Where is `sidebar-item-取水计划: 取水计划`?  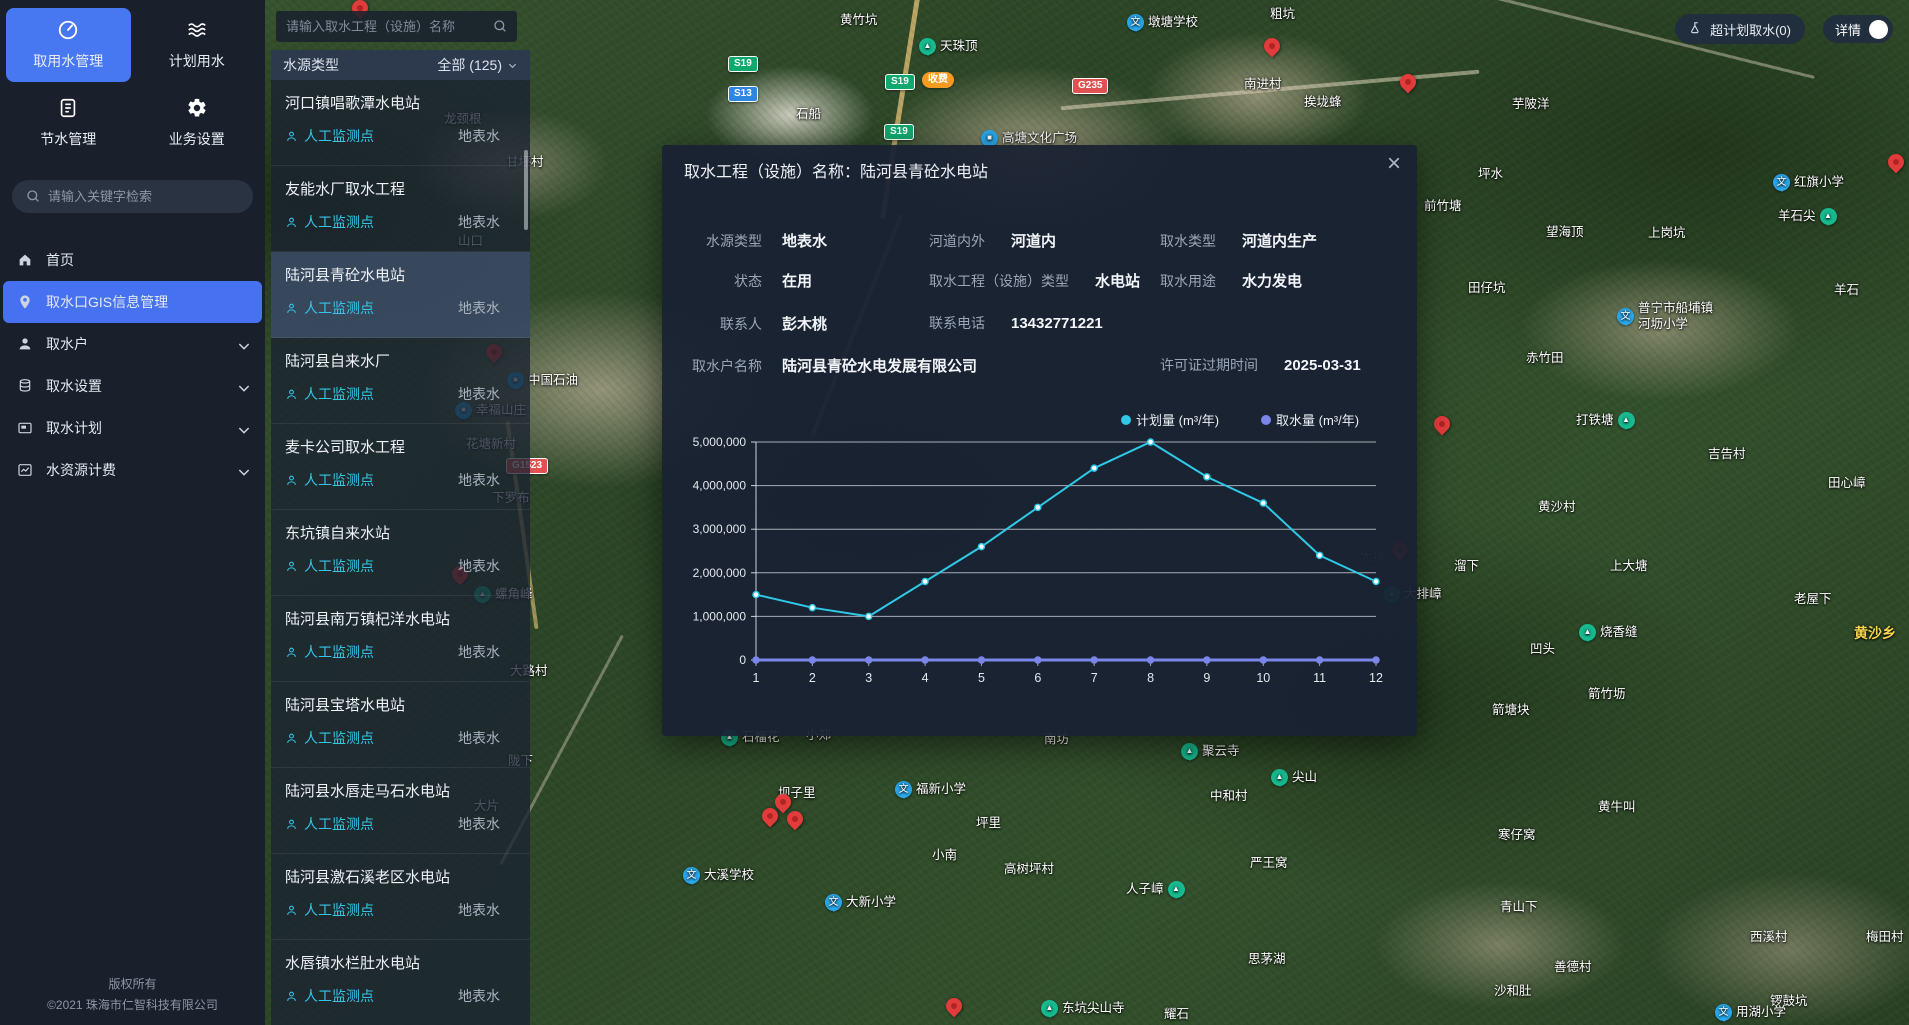 sidebar-item-取水计划: 取水计划 is located at coordinates (132, 428).